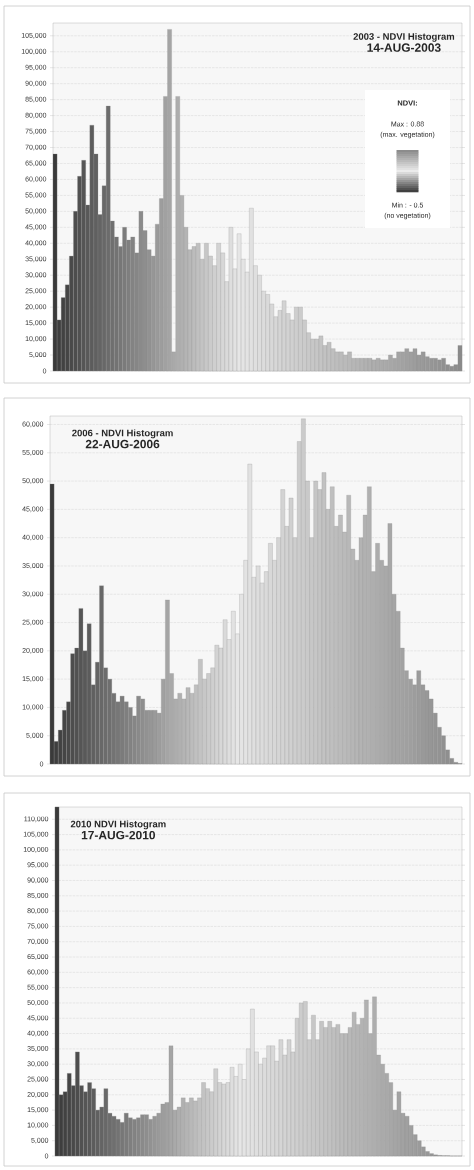 The height and width of the screenshot is (1170, 474). I want to click on text: 2010 NDVI Histogram, so click(118, 825).